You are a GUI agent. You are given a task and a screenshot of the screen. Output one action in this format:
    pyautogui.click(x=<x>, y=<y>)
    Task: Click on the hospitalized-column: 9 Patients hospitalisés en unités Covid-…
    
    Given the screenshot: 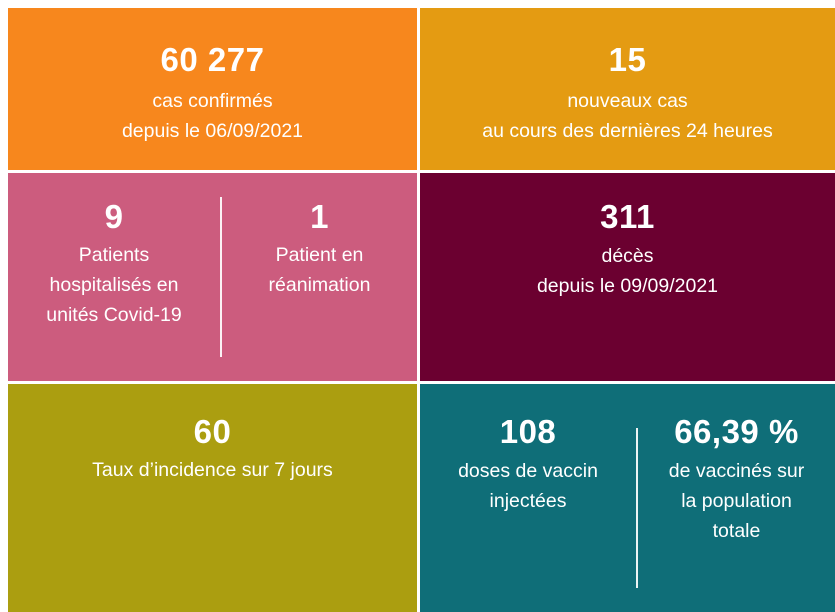 What is the action you would take?
    pyautogui.click(x=114, y=251)
    